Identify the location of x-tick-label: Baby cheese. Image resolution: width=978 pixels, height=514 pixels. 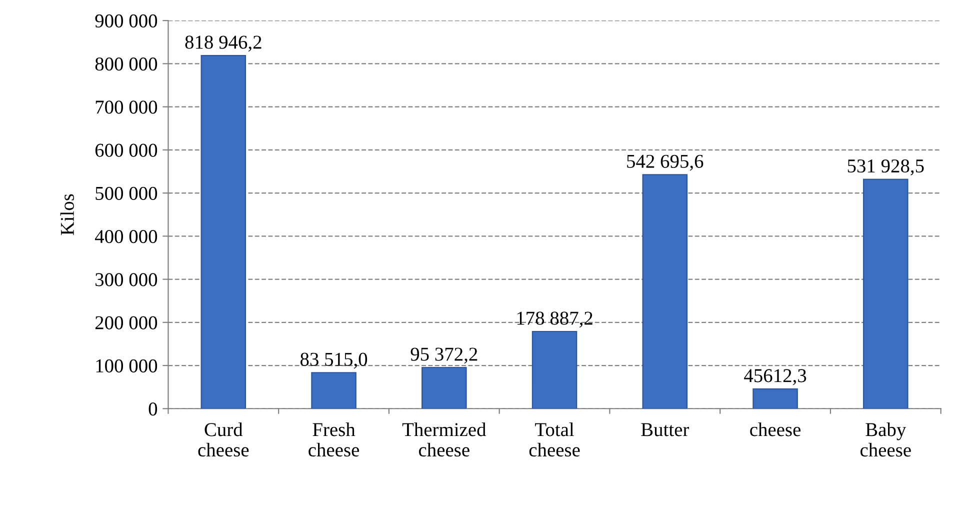
(885, 439).